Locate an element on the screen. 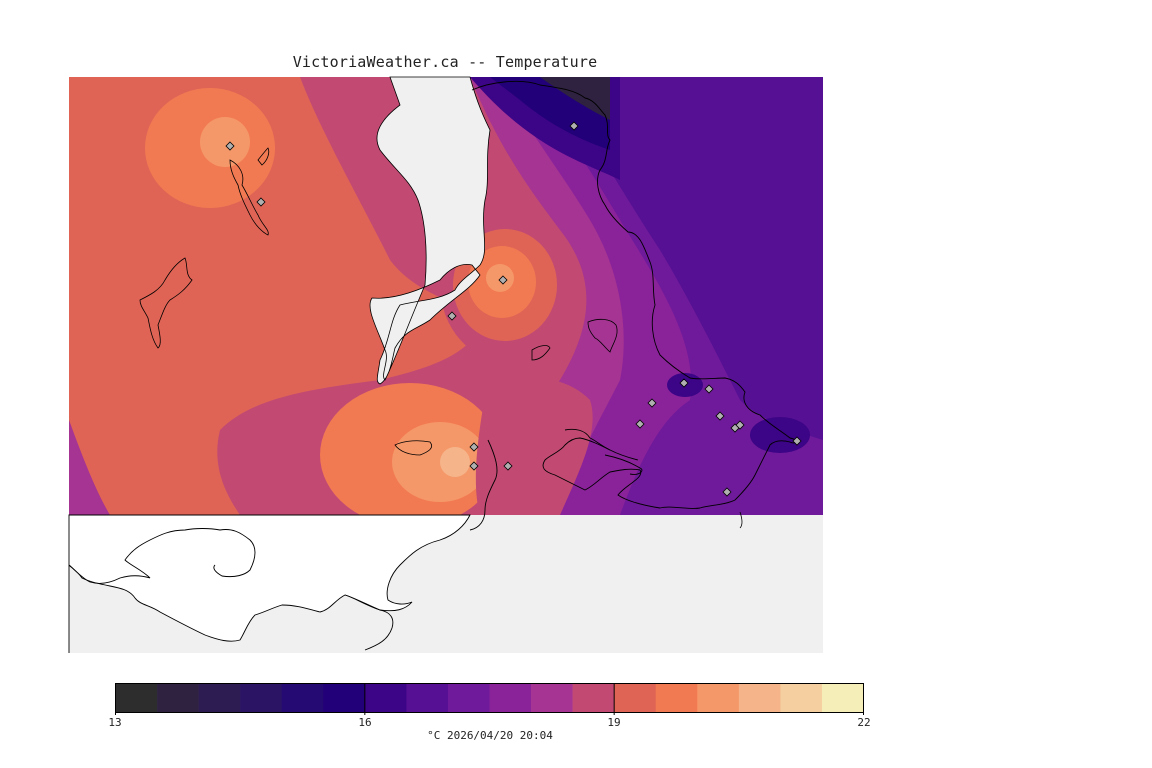 This screenshot has height=768, width=1152. map-title: VictoriaWeather.ca -- Temperature is located at coordinates (445, 62).